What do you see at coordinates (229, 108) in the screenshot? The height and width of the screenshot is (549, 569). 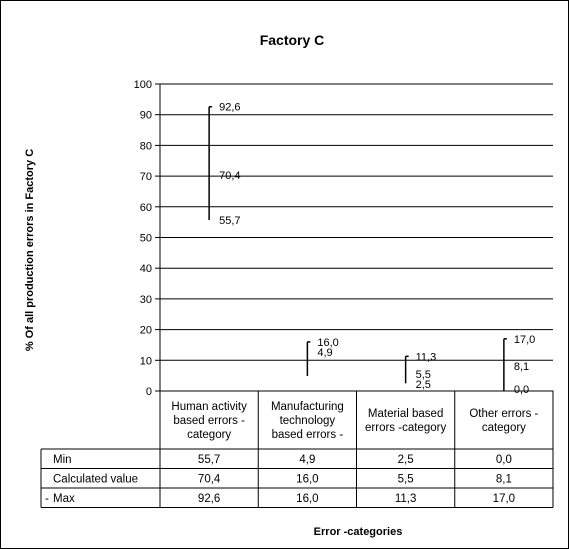 I see `data-label: 92,6` at bounding box center [229, 108].